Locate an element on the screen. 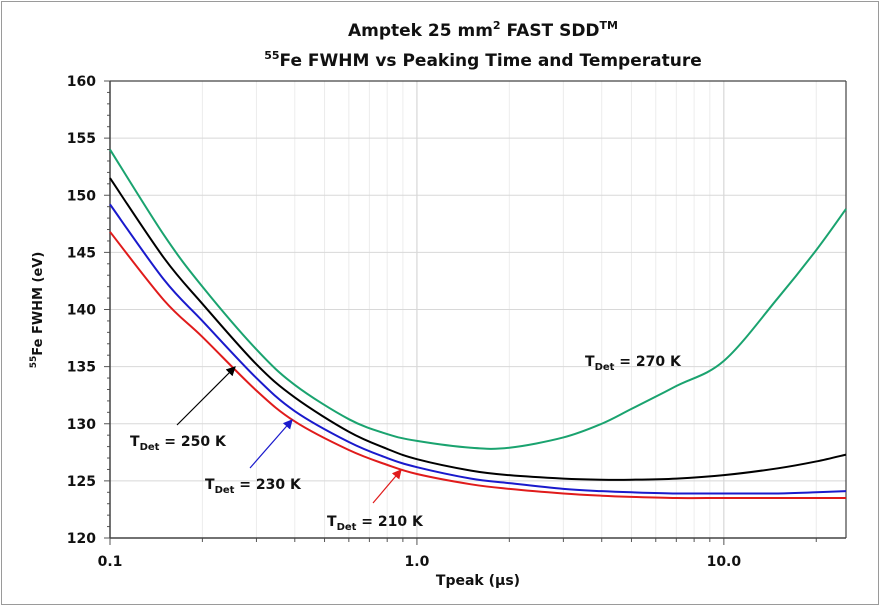 The image size is (882, 608). annotation-value: = 210 K is located at coordinates (390, 522).